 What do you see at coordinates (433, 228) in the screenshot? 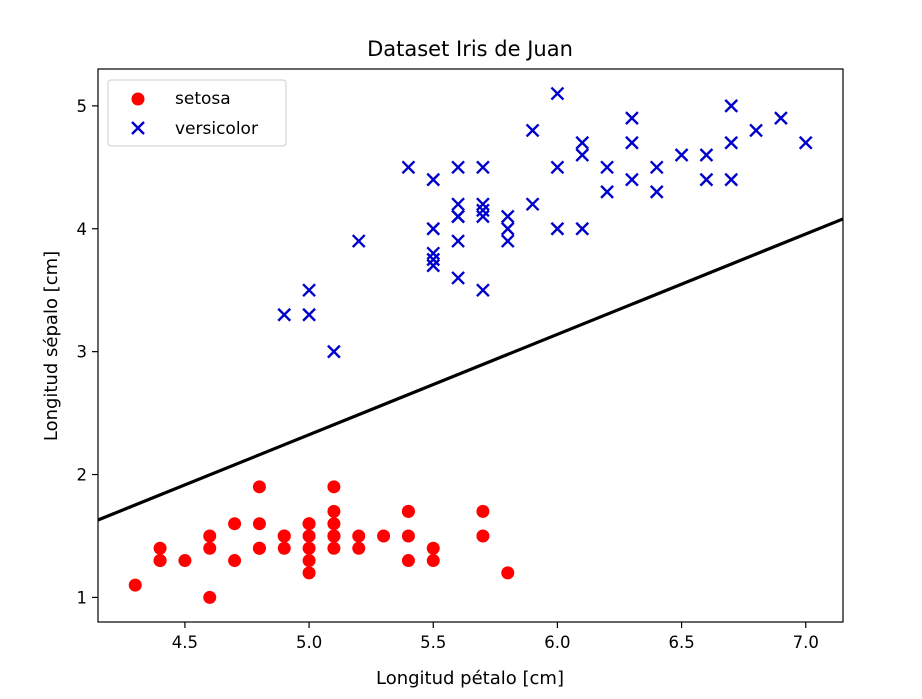
I see `versicolor-point-7-stroke-b` at bounding box center [433, 228].